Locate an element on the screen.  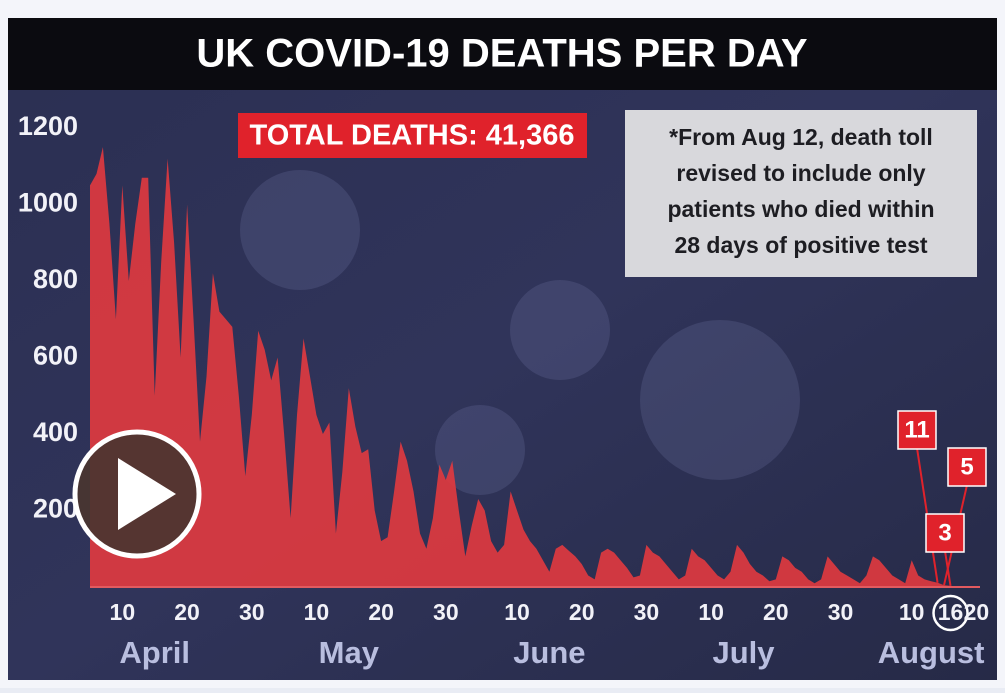
total-badge-text: TOTAL DEATHS: 41,366 is located at coordinates (412, 136).